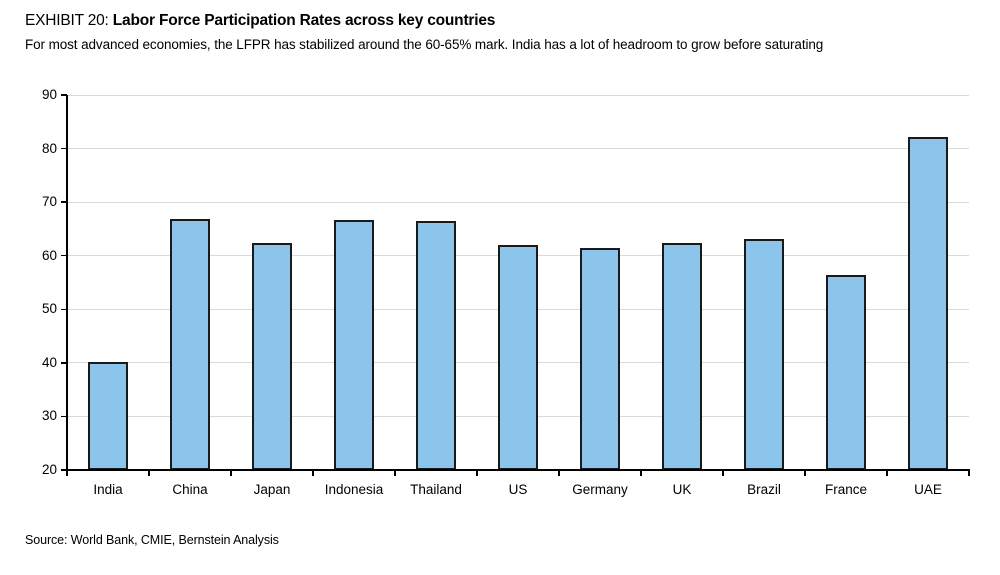  I want to click on x-axis-category-label: Japan, so click(272, 489).